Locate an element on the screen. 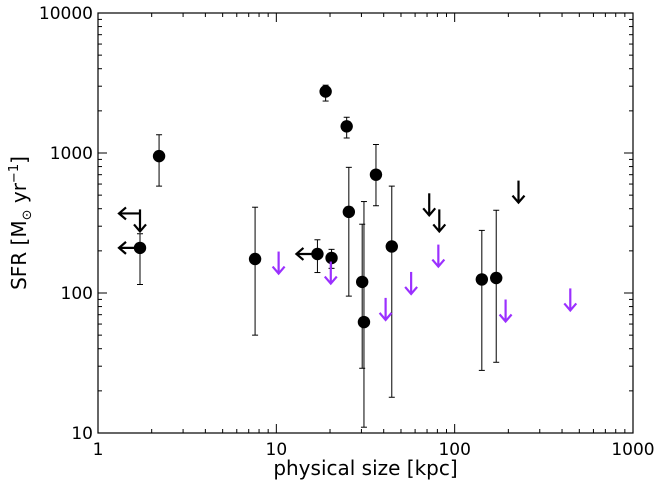 This screenshot has width=658, height=484. x-axis-label: physical size [kpc] is located at coordinates (365, 468).